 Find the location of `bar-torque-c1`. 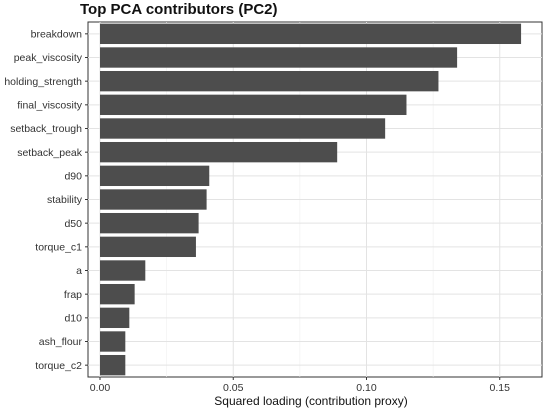

bar-torque-c1 is located at coordinates (148, 247).